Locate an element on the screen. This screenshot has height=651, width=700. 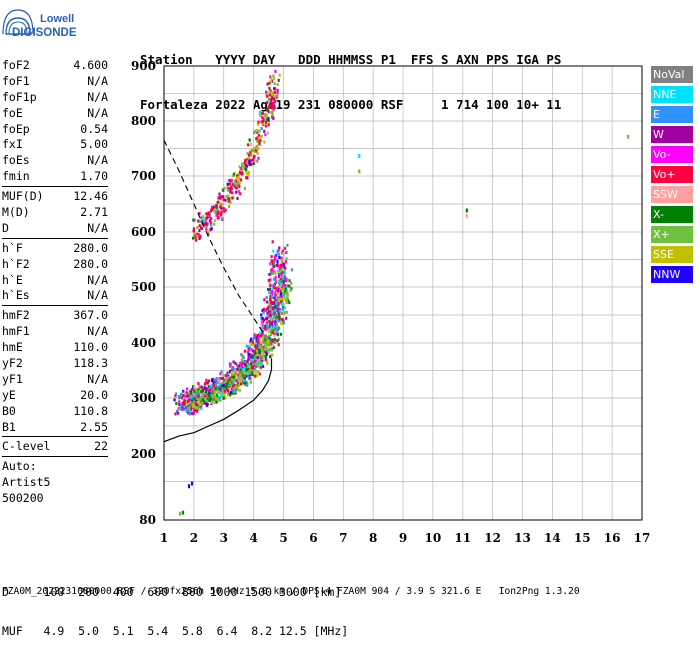
x-tick-label: 4 is located at coordinates (253, 538).